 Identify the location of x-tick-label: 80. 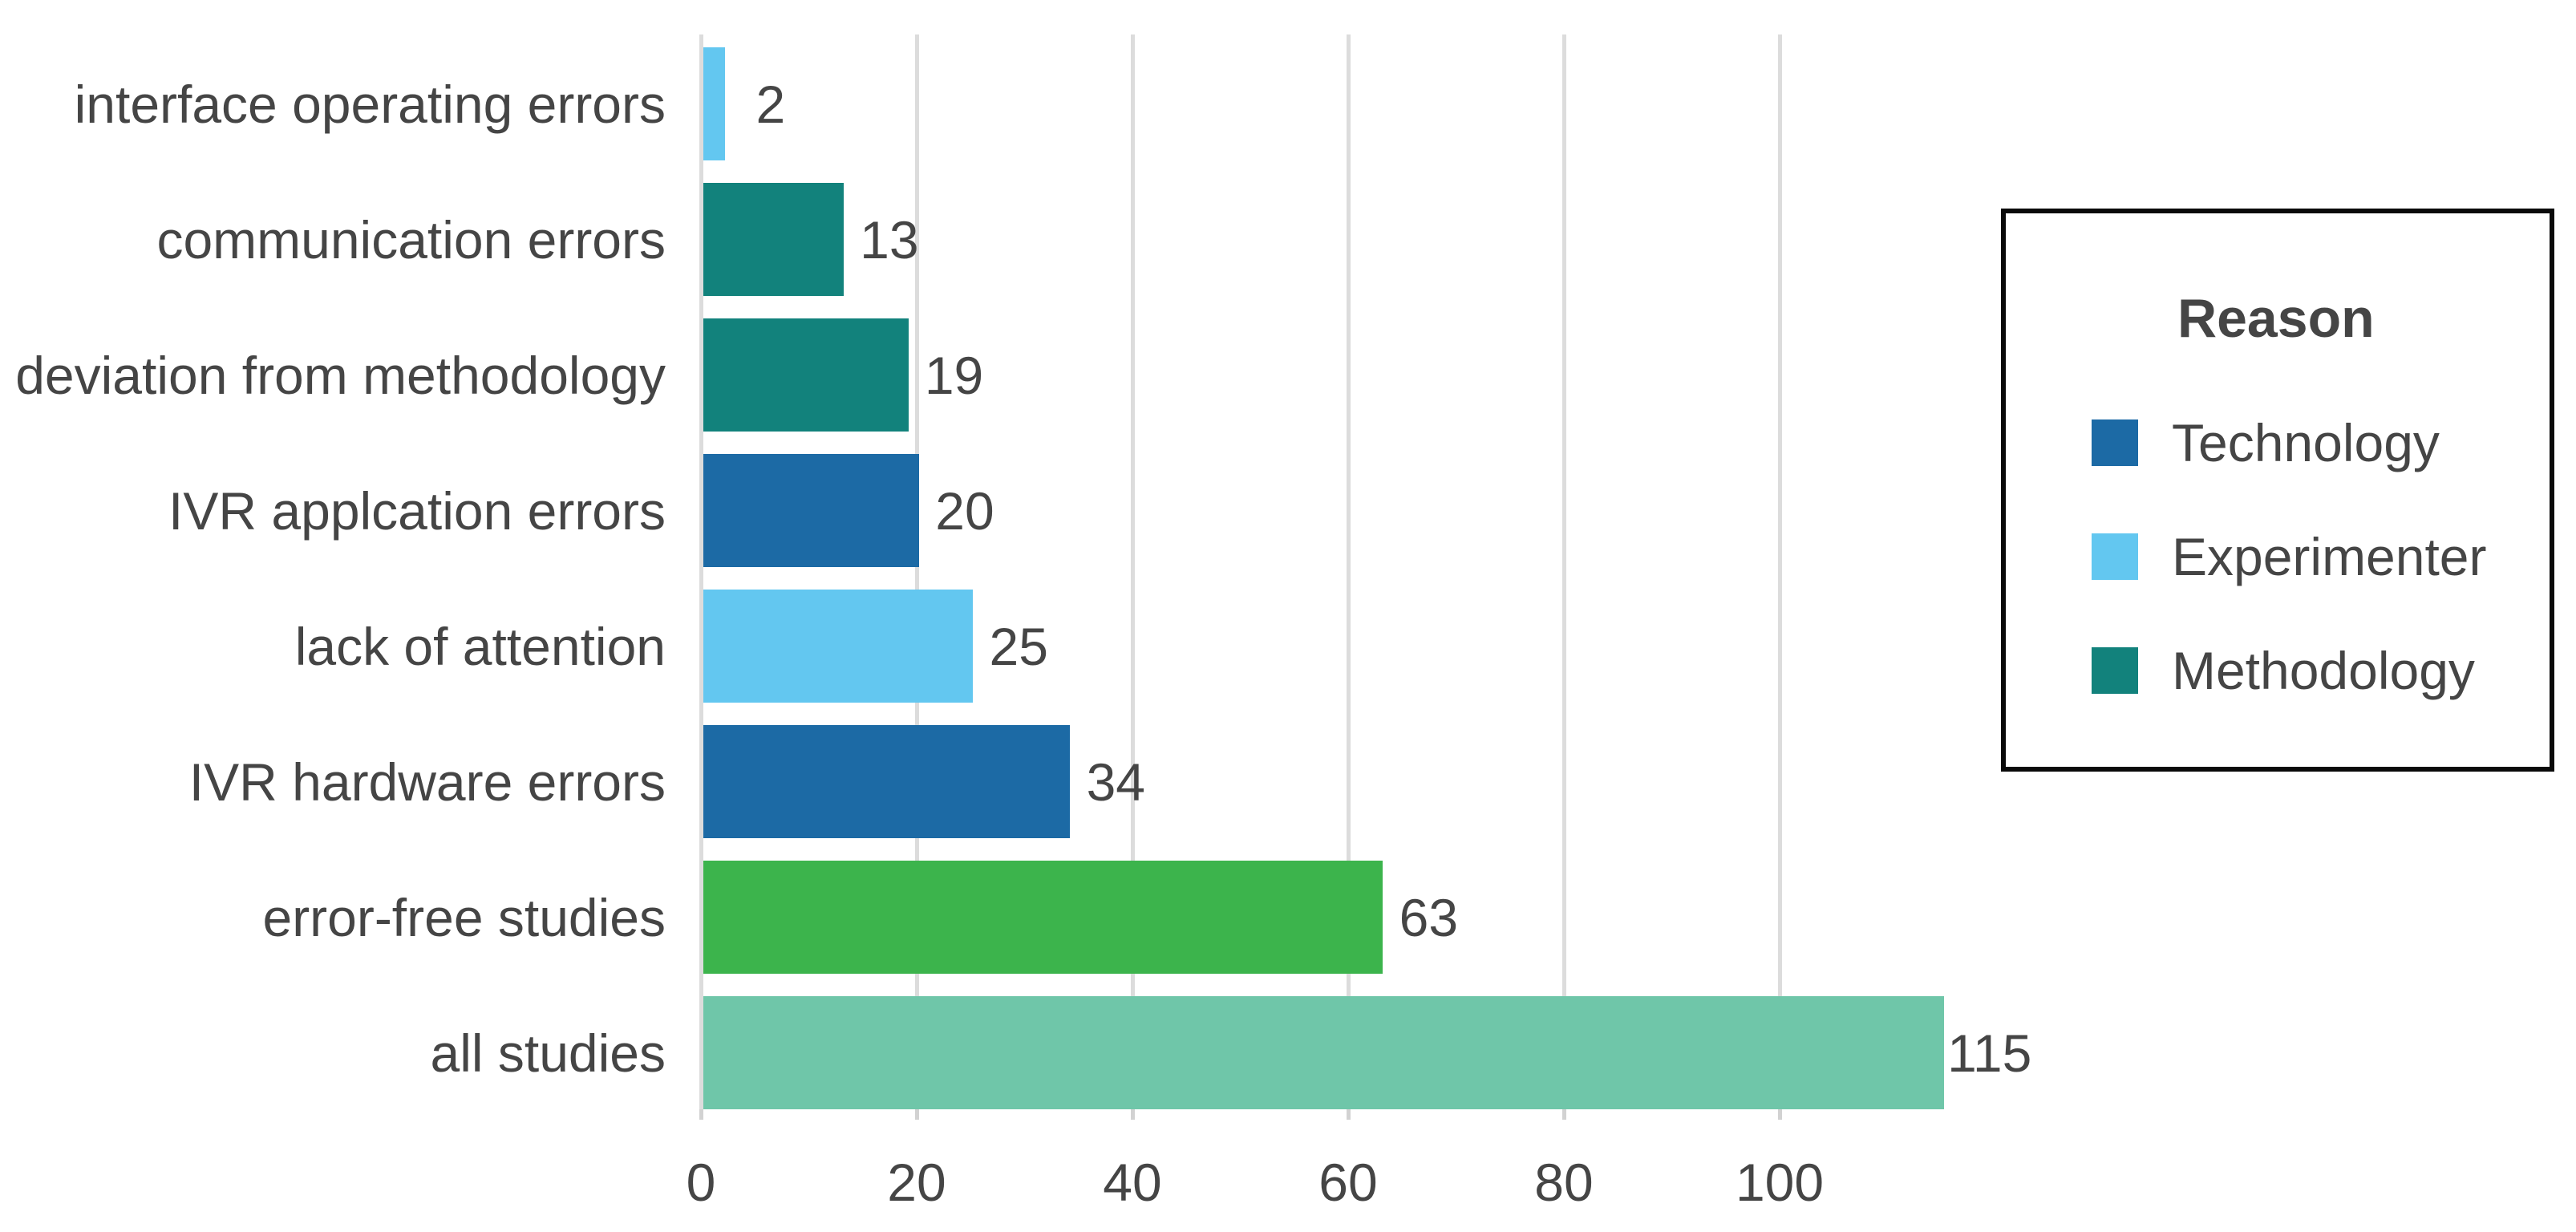
(1564, 1182).